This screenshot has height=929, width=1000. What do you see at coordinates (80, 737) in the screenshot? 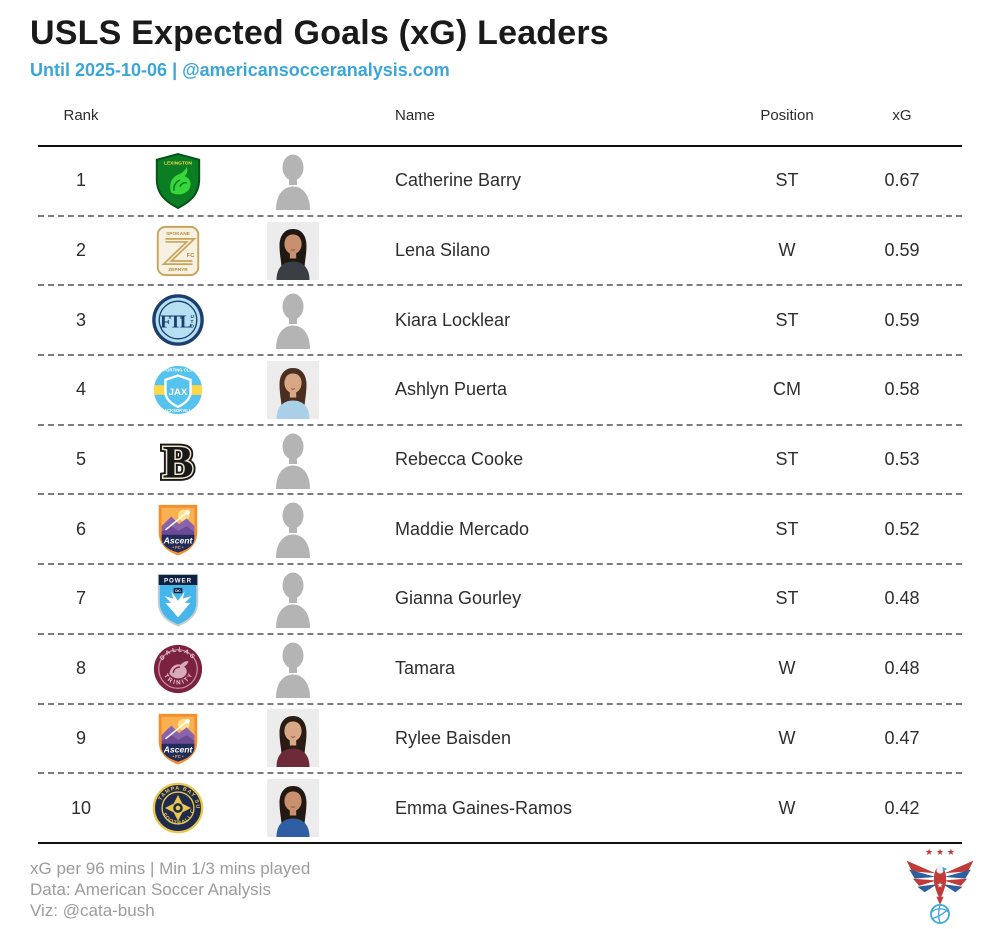
I see `rank-value: 9` at bounding box center [80, 737].